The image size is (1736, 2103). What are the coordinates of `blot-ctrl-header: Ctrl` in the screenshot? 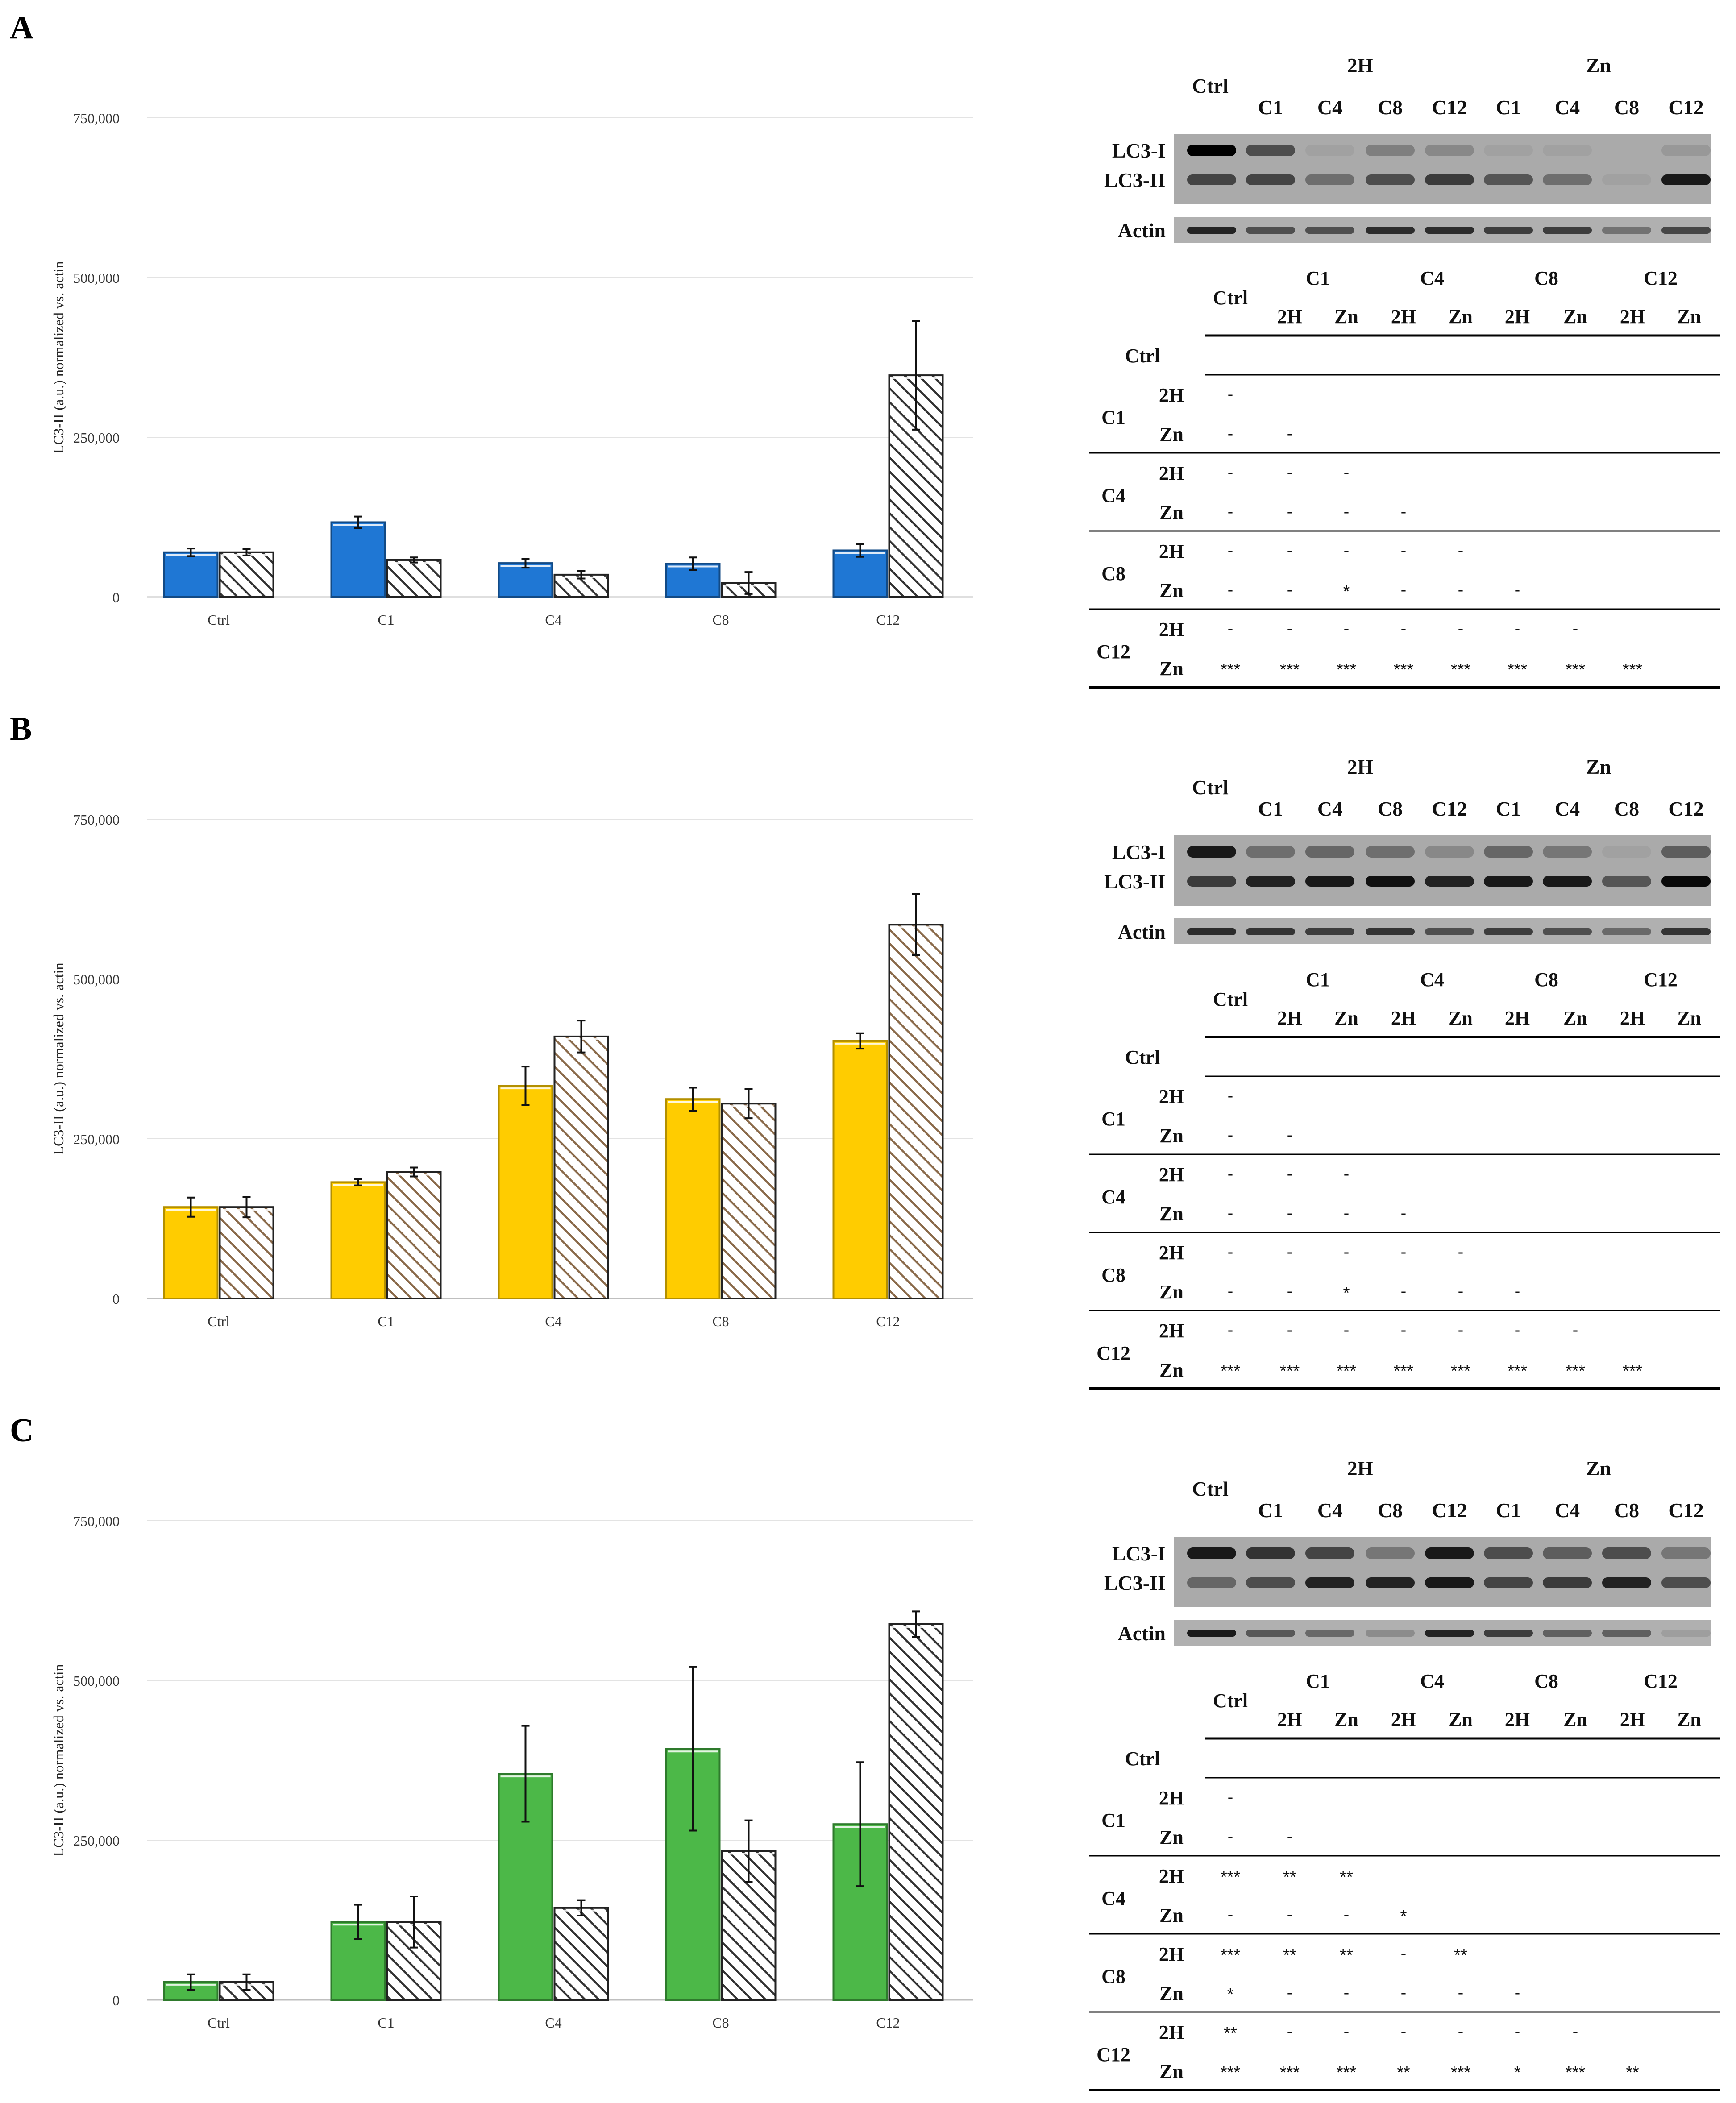 It's located at (1210, 86).